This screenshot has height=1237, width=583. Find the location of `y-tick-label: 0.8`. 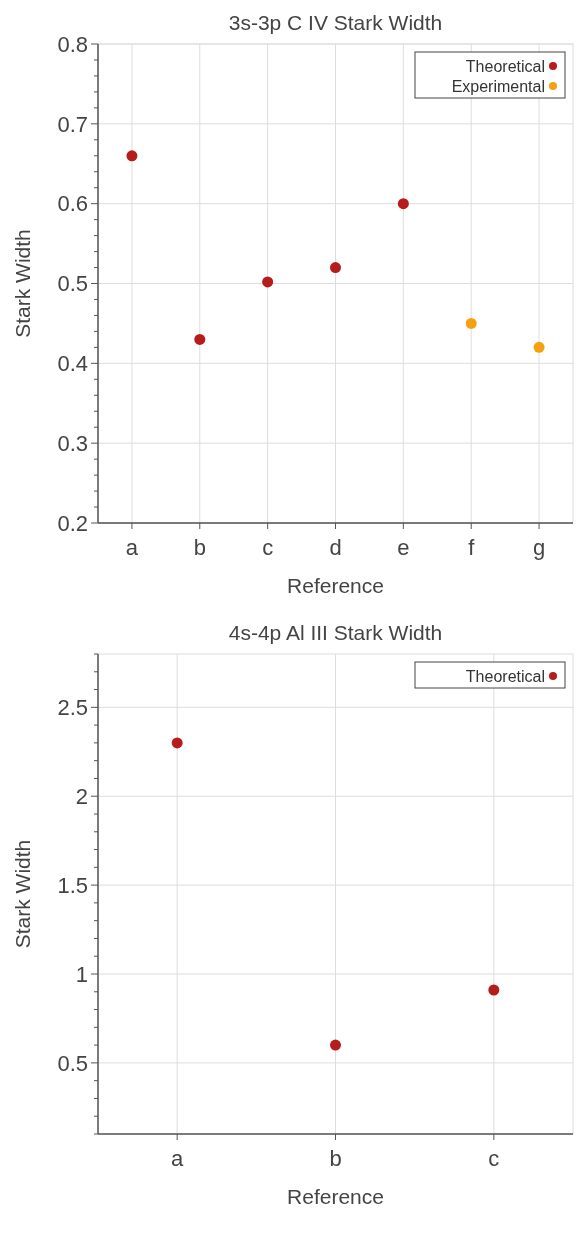

y-tick-label: 0.8 is located at coordinates (72, 44).